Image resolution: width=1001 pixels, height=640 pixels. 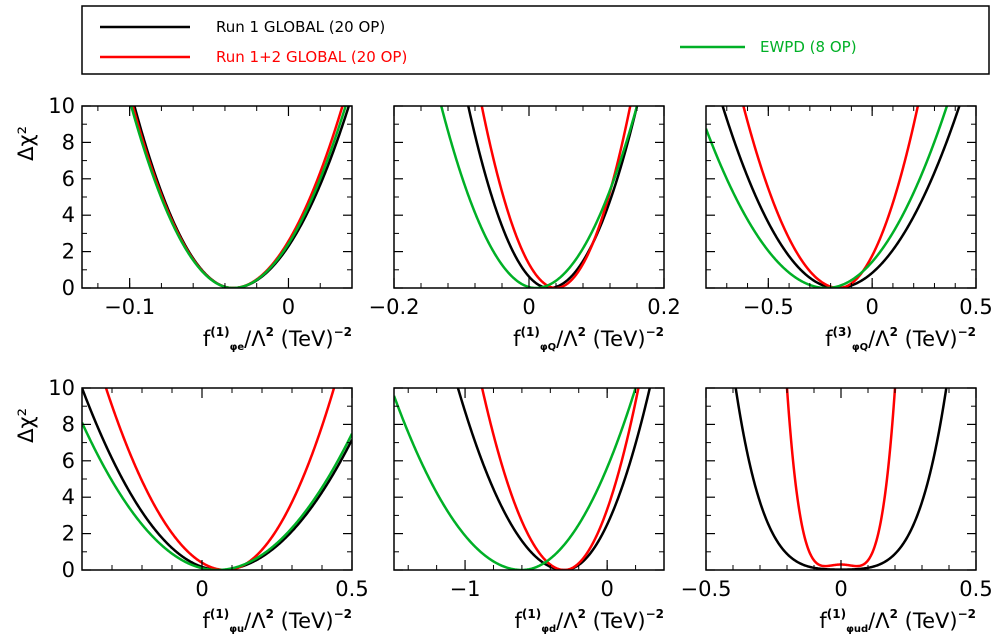 I want to click on x-axis-title: f(1)φu/Λ2 (TeV)−2, so click(x=277, y=621).